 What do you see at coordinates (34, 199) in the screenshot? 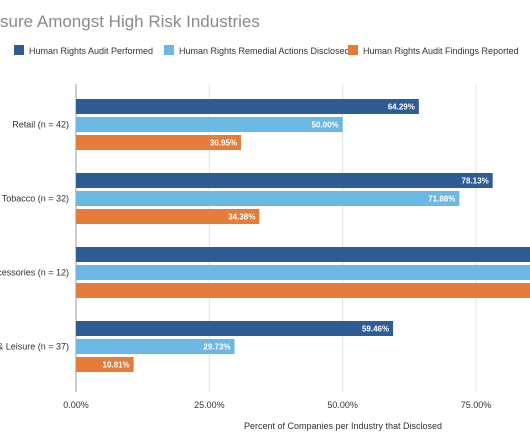
I see `category-label: & Tobacco (n = 32)` at bounding box center [34, 199].